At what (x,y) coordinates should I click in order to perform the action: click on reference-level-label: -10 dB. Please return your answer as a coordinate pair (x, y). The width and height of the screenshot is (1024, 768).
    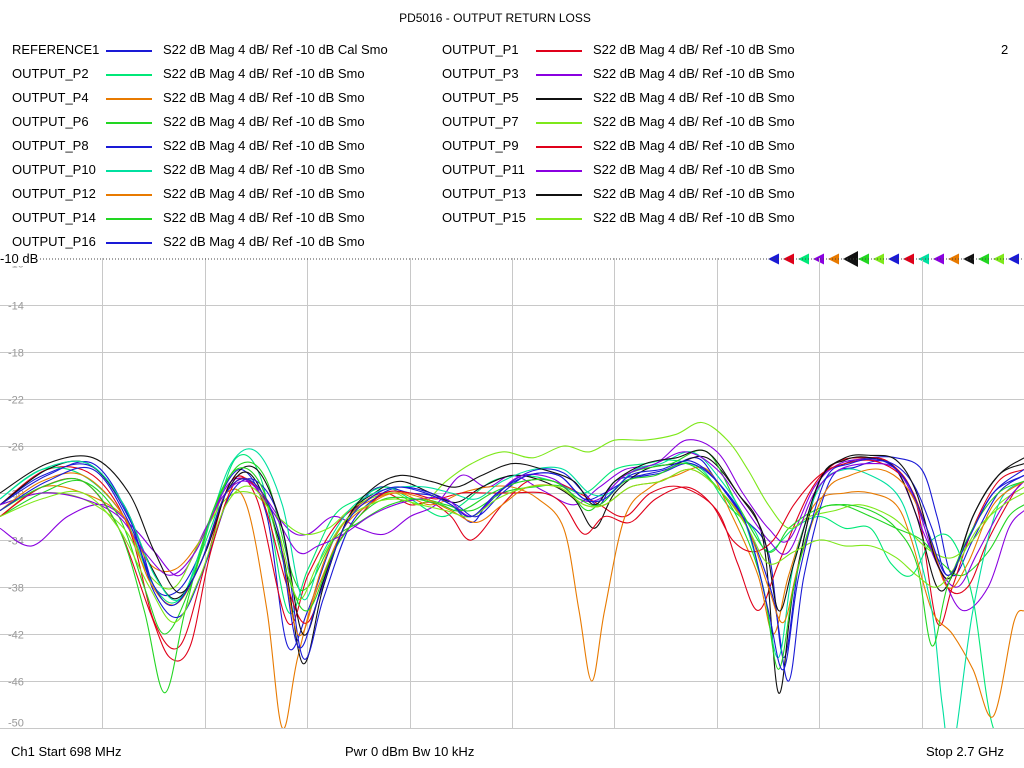
    Looking at the image, I should click on (20, 258).